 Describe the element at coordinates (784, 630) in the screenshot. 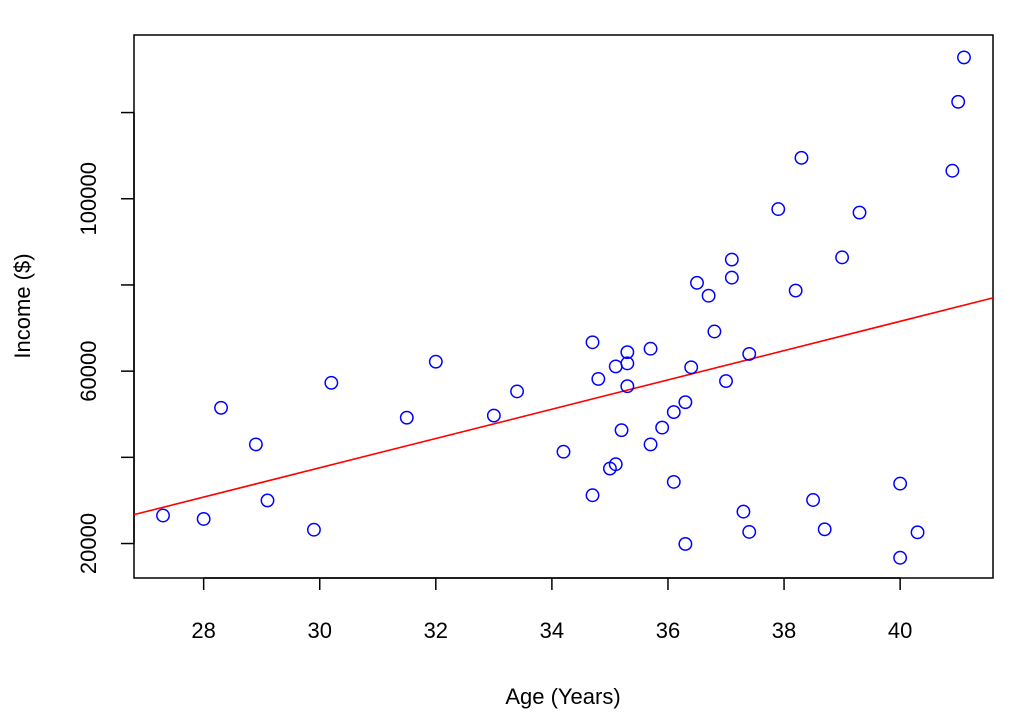

I see `x-tick-label: 38` at that location.